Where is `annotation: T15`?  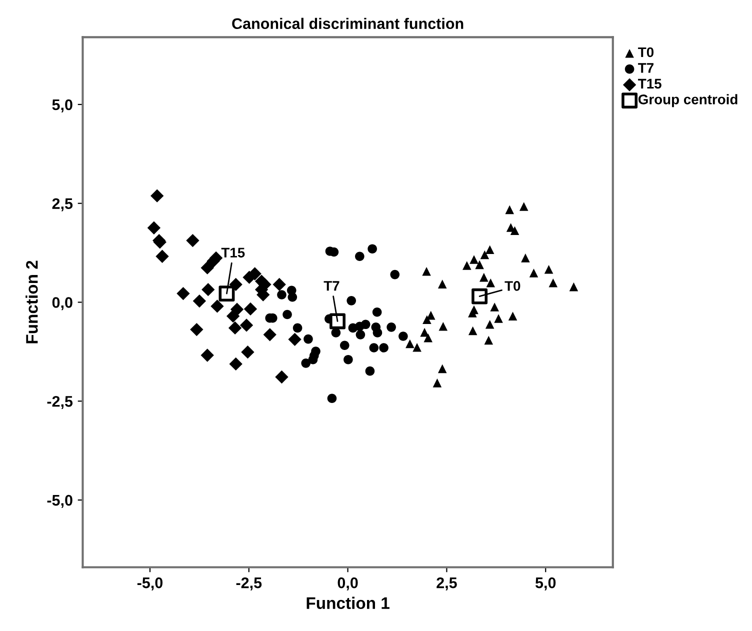
annotation: T15 is located at coordinates (233, 253).